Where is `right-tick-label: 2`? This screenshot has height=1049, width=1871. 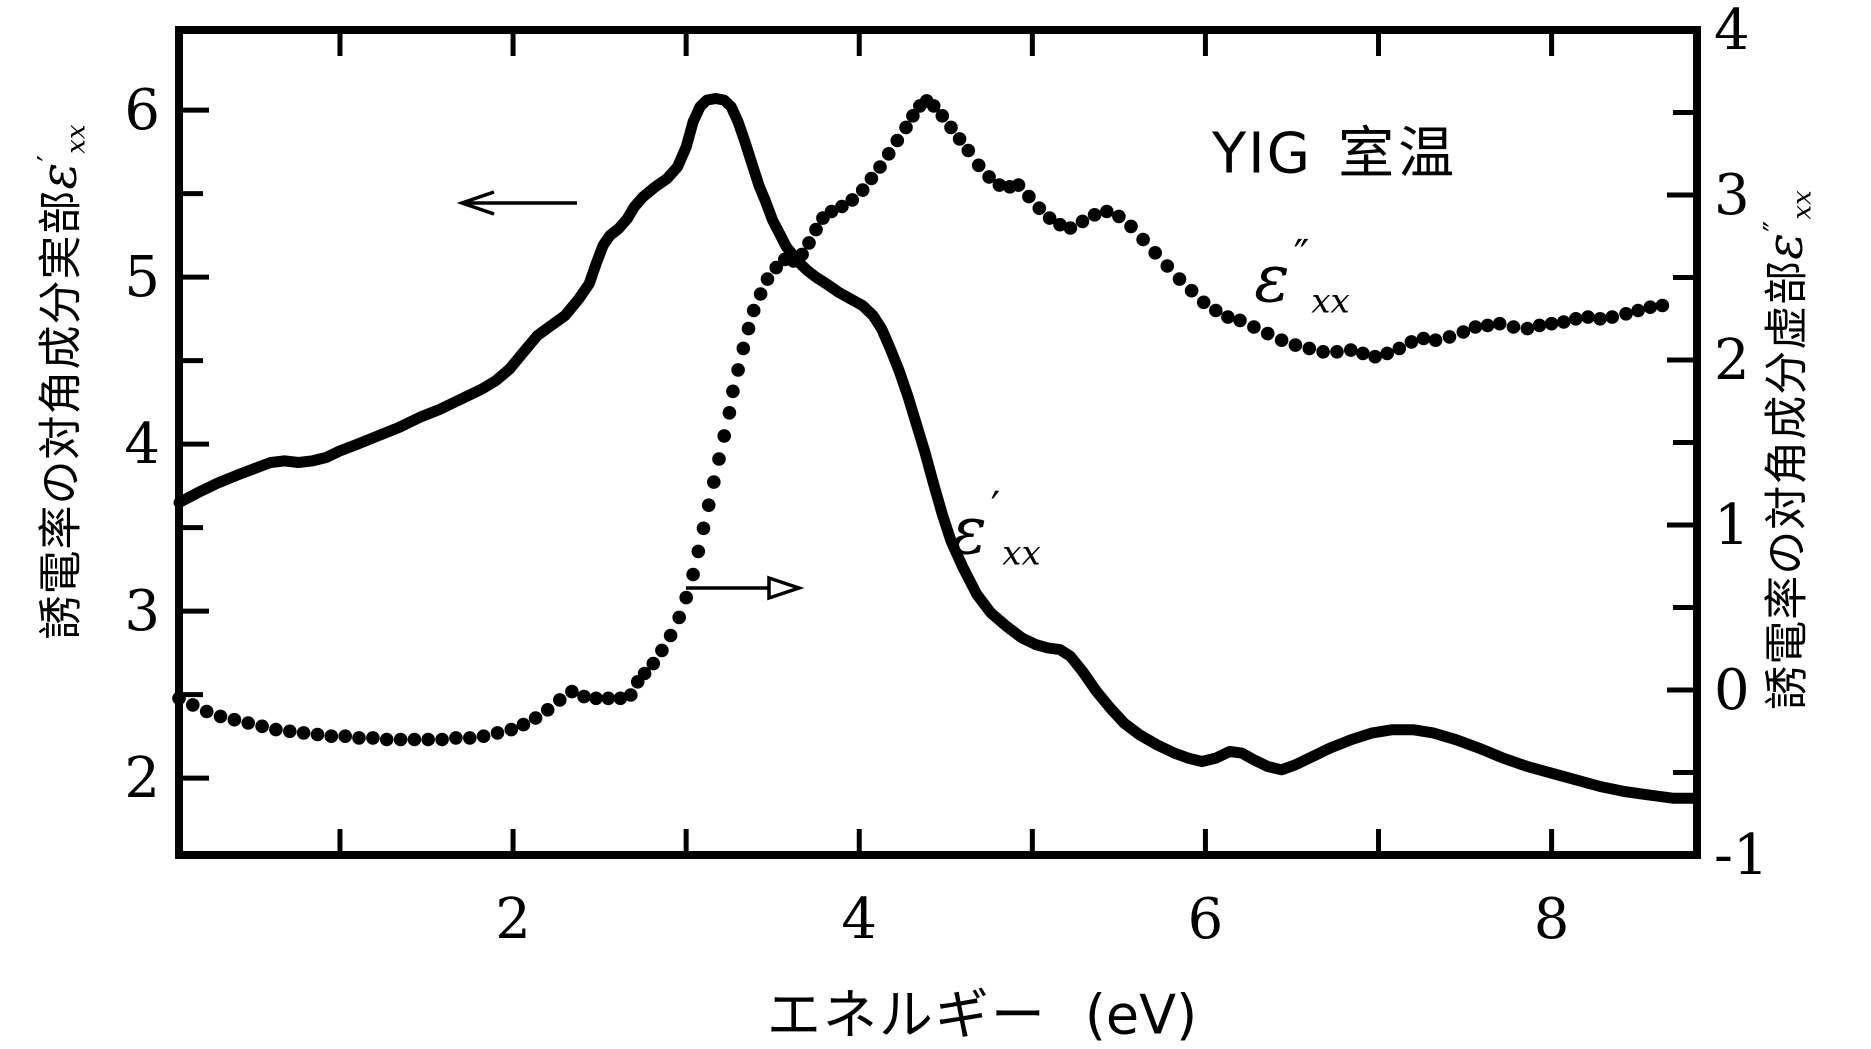 right-tick-label: 2 is located at coordinates (1732, 360).